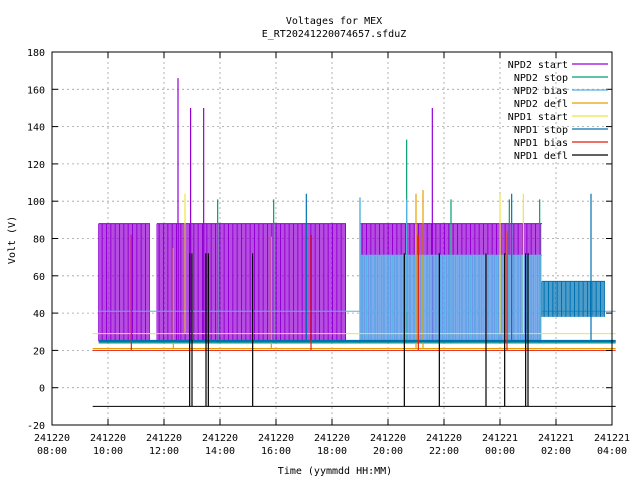 This screenshot has width=640, height=484. Describe the element at coordinates (276, 451) in the screenshot. I see `x-tick-label-time: 16:00` at that location.